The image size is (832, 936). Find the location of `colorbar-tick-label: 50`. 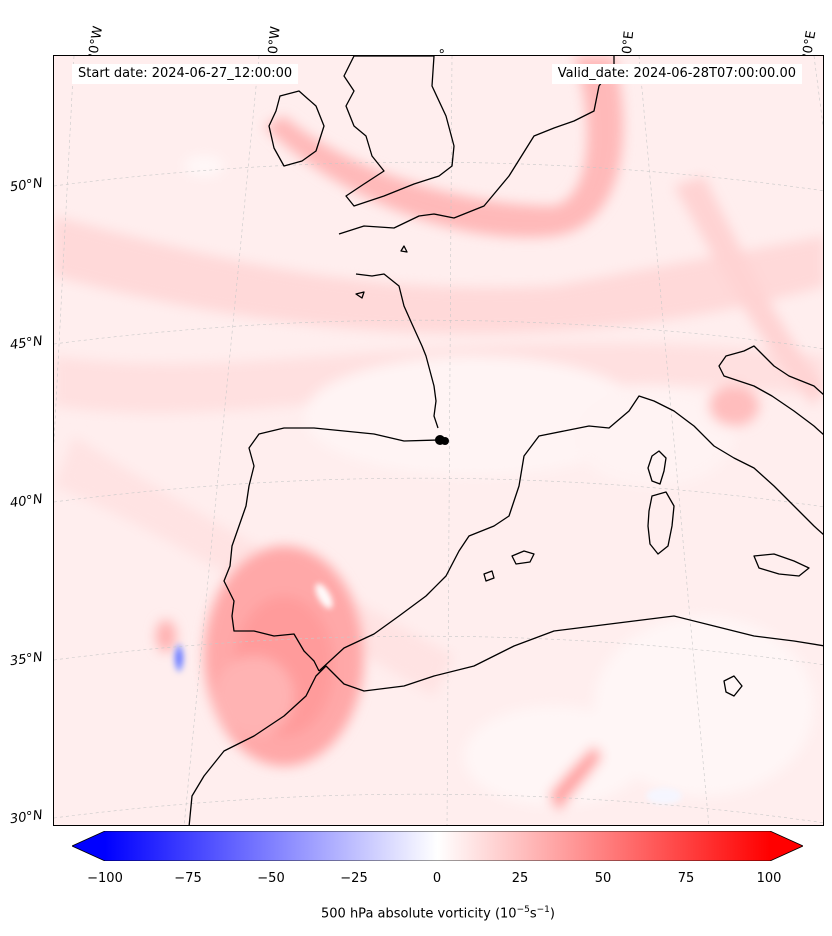

colorbar-tick-label: 50 is located at coordinates (603, 878).